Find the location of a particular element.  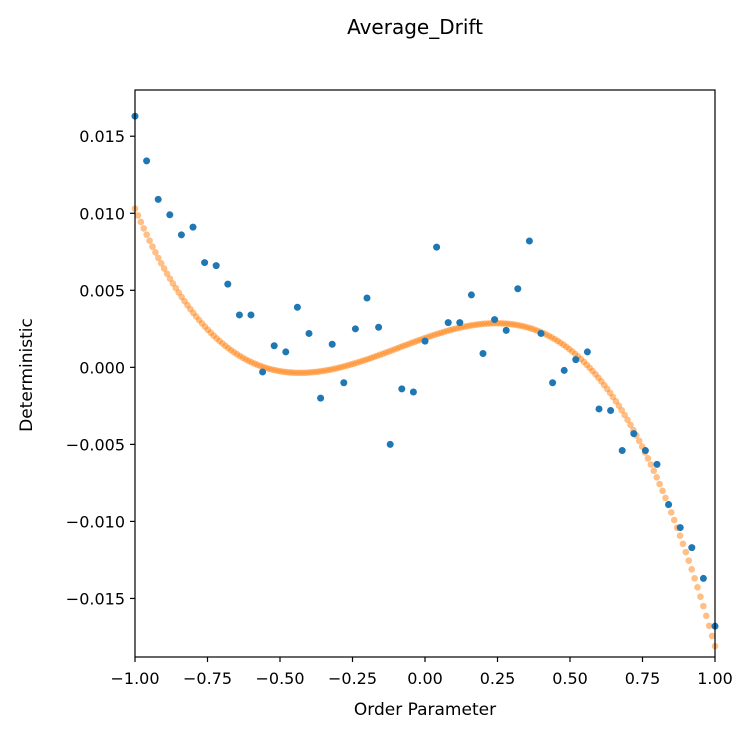

y-tick-label: 0.000 is located at coordinates (102, 367).